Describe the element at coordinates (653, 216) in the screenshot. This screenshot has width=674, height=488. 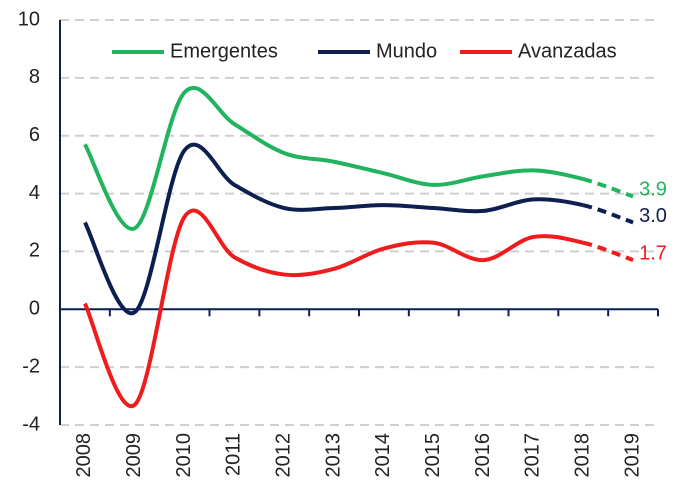
I see `value-label: 3.0` at that location.